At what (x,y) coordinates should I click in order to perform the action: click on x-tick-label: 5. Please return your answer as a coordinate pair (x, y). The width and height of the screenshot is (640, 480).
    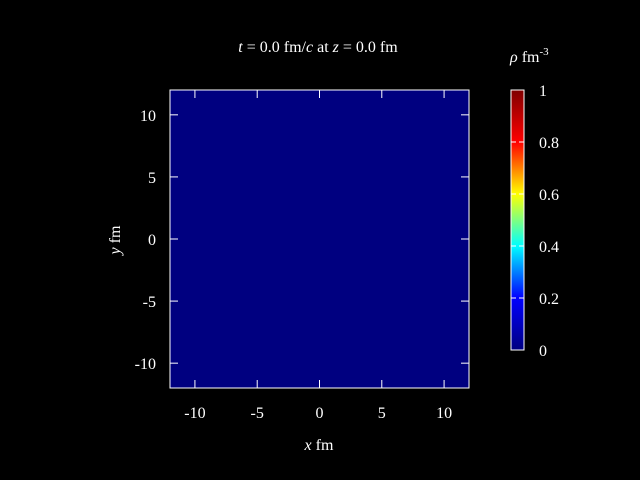
    Looking at the image, I should click on (382, 413).